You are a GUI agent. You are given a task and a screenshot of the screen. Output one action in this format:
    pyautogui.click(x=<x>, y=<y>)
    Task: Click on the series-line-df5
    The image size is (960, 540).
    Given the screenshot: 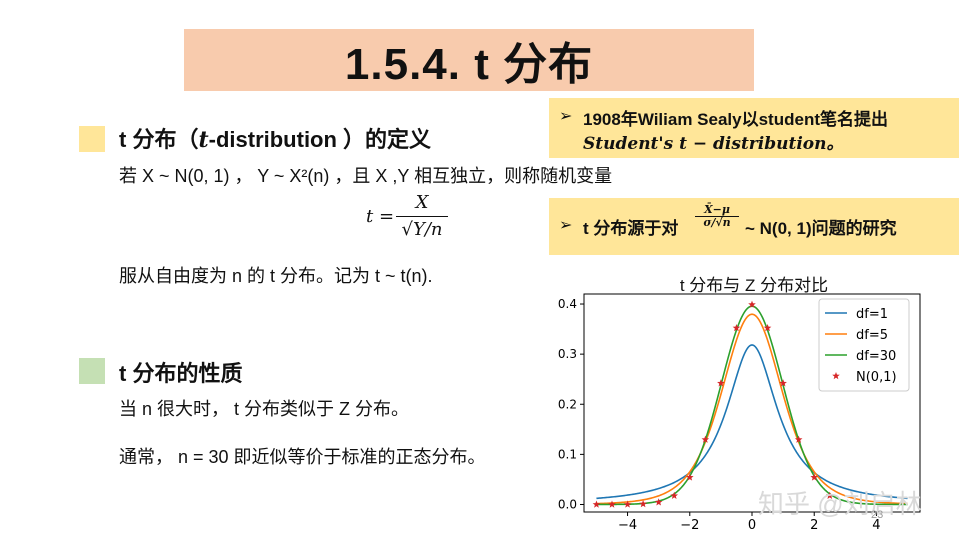 What is the action you would take?
    pyautogui.click(x=752, y=409)
    